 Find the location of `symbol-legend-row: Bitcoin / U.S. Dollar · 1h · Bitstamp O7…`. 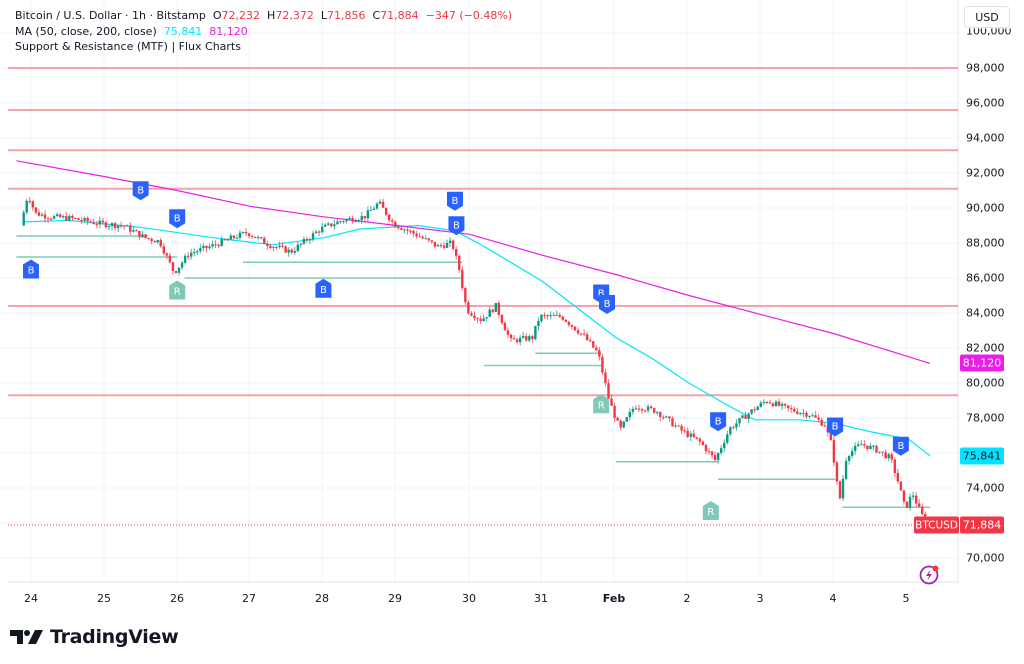

symbol-legend-row: Bitcoin / U.S. Dollar · 1h · Bitstamp O7… is located at coordinates (263, 16).